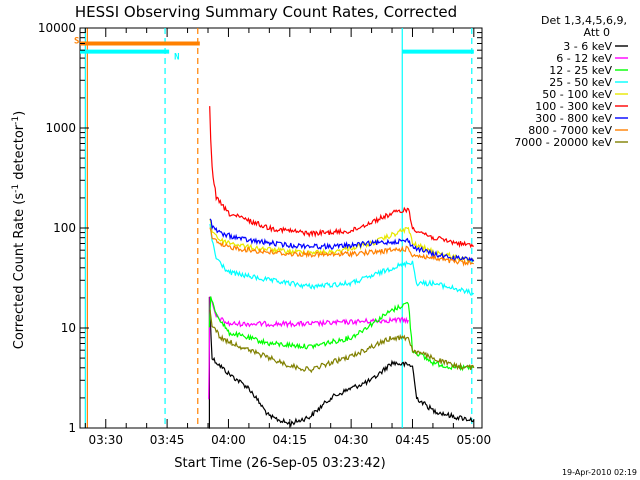 This screenshot has width=640, height=480. I want to click on y-tick-label: 1, so click(72, 428).